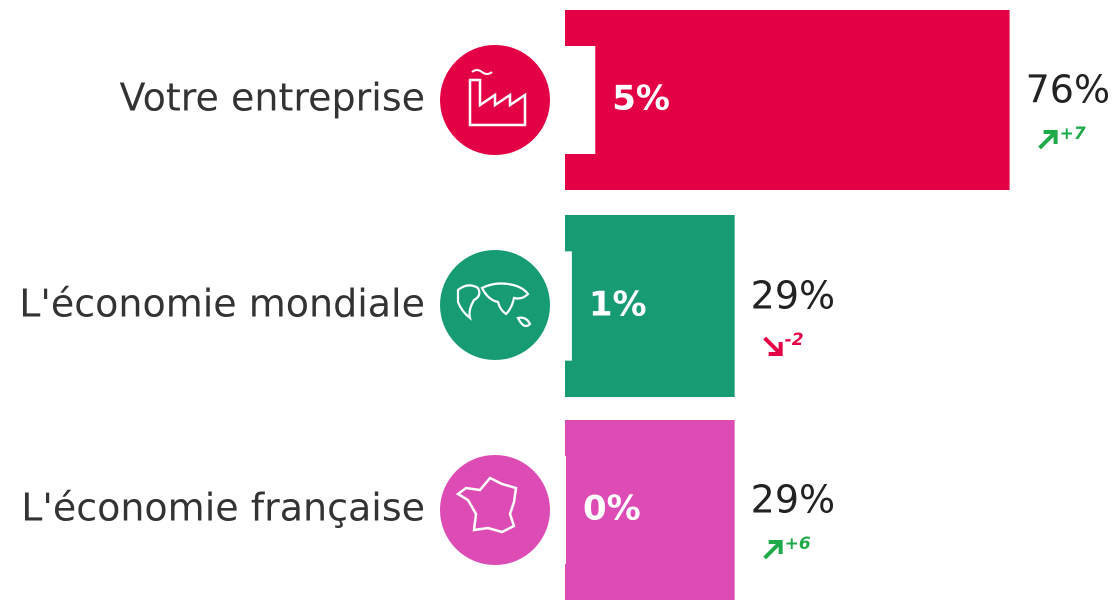 The height and width of the screenshot is (600, 1113). I want to click on category-label: L'économie mondiale, so click(222, 304).